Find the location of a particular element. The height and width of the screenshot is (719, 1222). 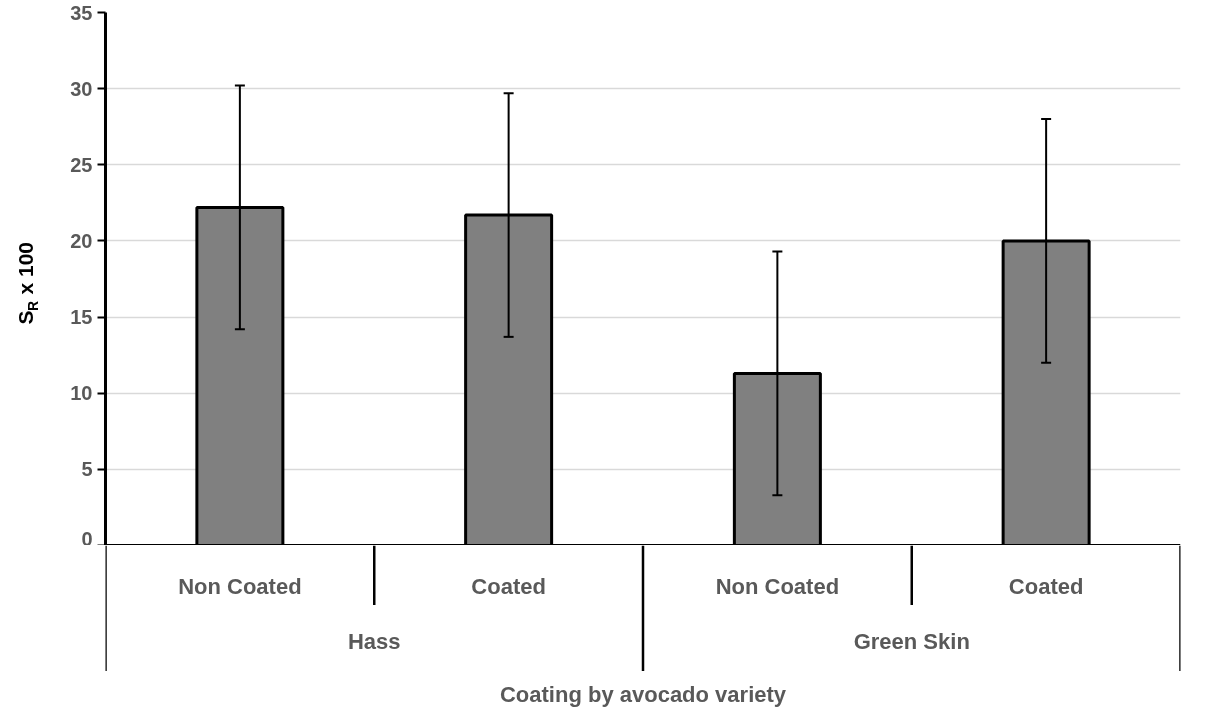

text: Green Skin is located at coordinates (911, 641).